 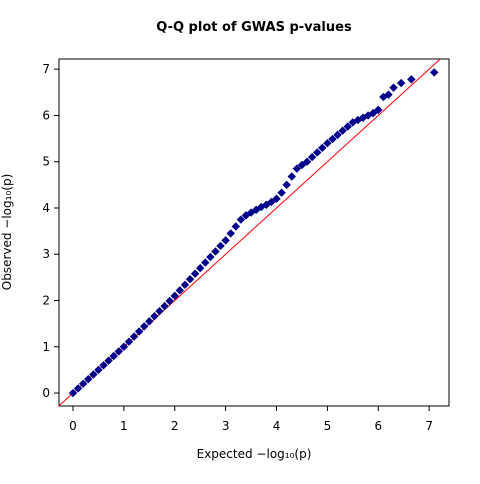 I want to click on y-tick-label: 3, so click(x=46, y=254).